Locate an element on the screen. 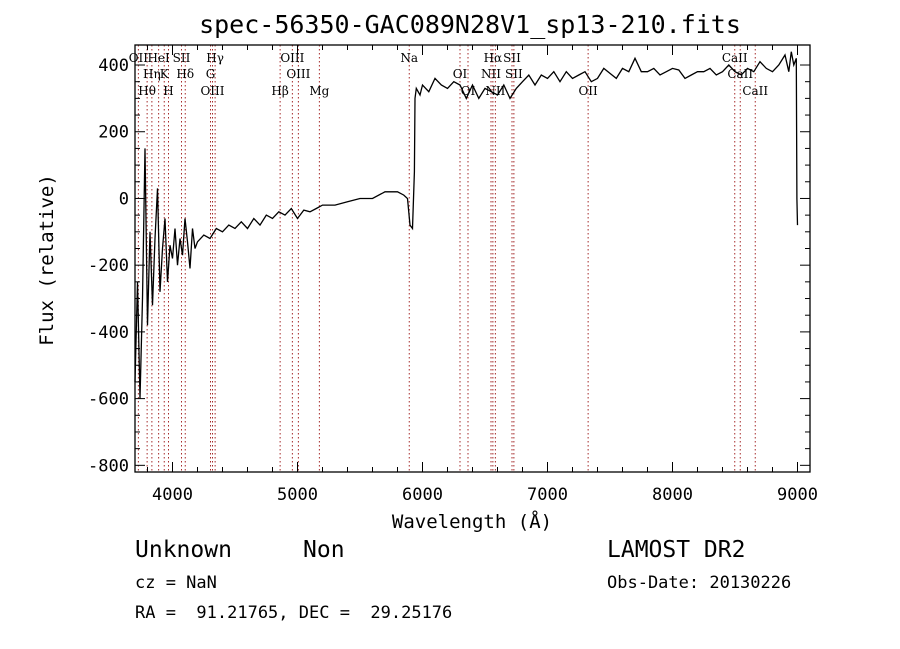 This screenshot has width=900, height=649. y-tick-label-5: 200 is located at coordinates (113, 133).